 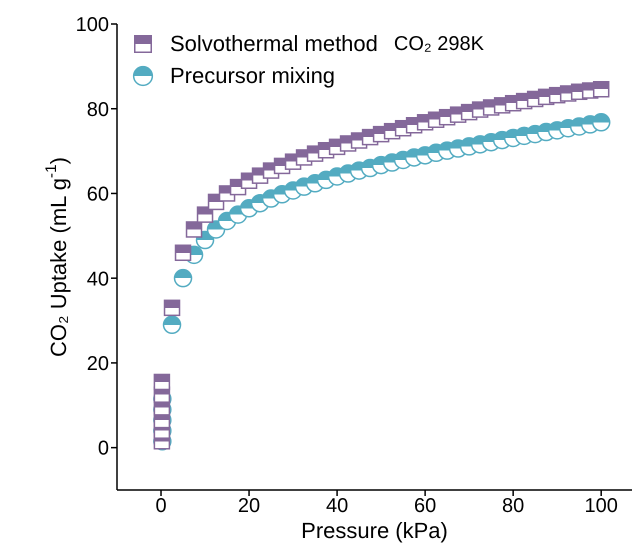 What do you see at coordinates (161, 506) in the screenshot?
I see `x-tick-label: 0` at bounding box center [161, 506].